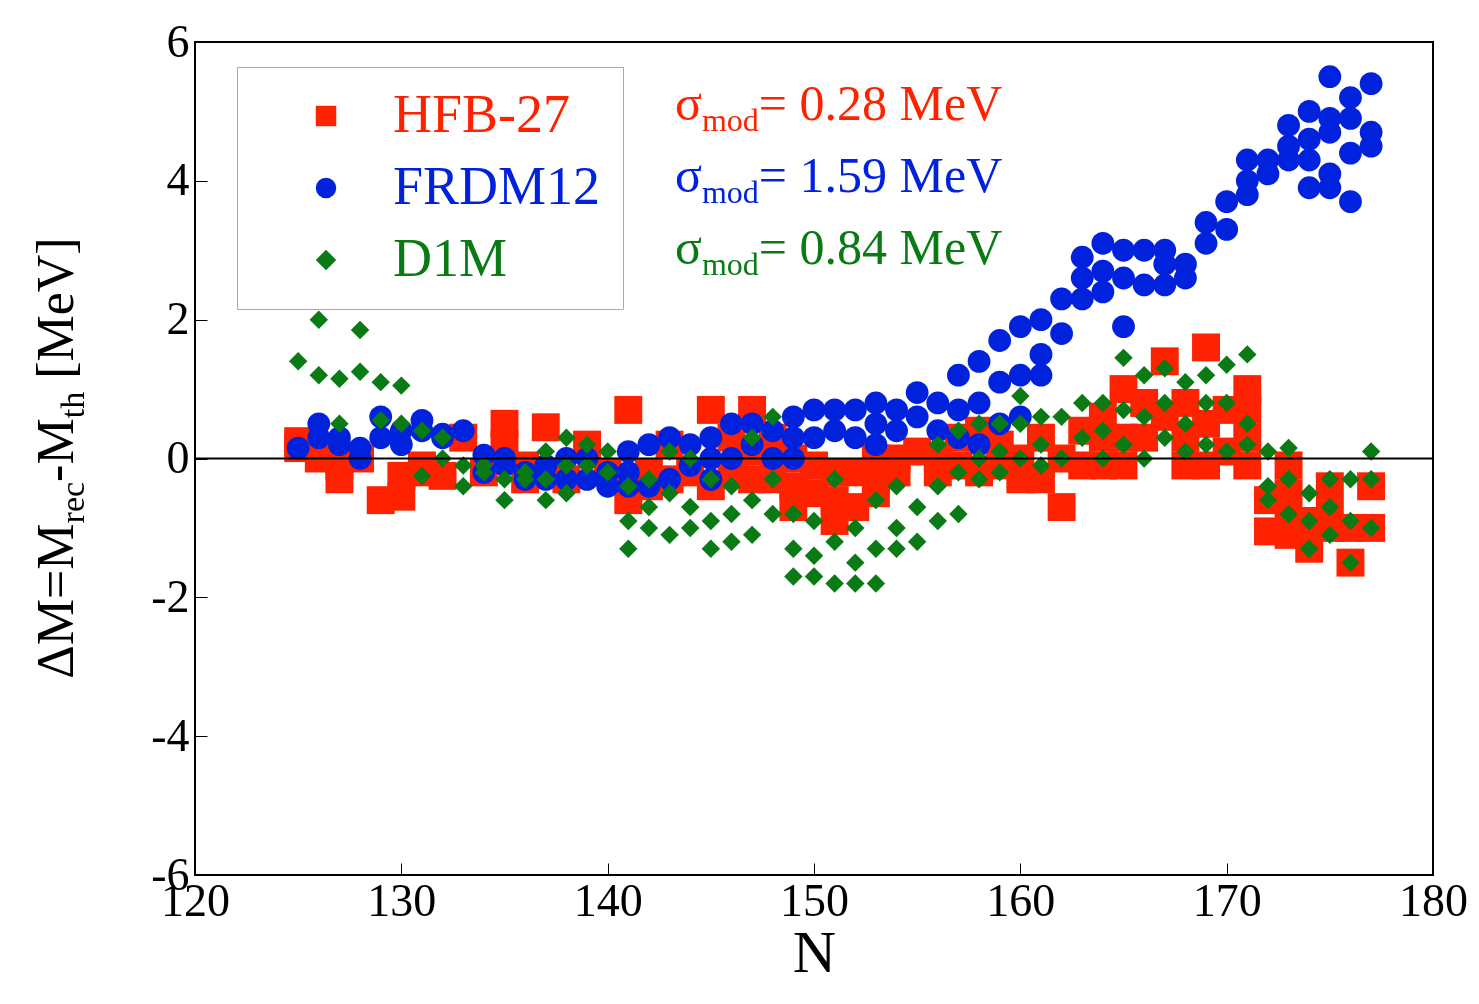 The width and height of the screenshot is (1479, 1004). I want to click on x-tick-label: 160, so click(1021, 900).